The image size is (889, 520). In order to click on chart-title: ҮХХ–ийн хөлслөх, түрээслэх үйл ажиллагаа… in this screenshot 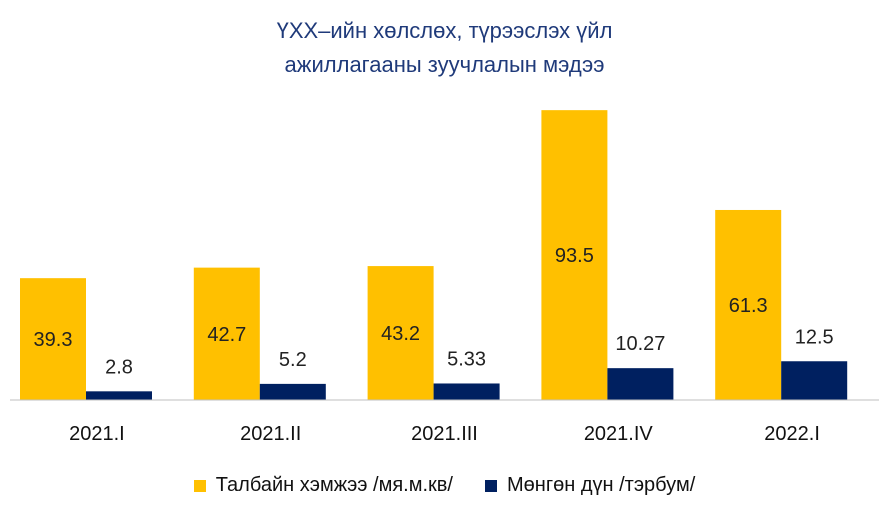, I will do `click(444, 48)`.